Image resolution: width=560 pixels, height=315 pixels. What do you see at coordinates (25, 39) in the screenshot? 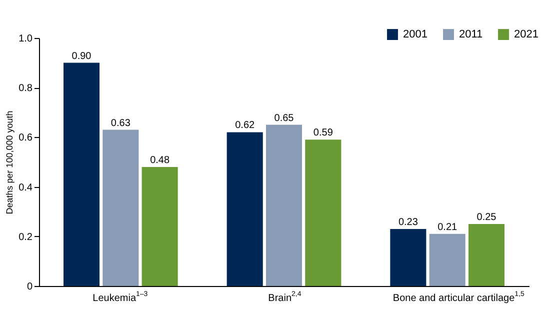
I see `y-tick-label: 1.0` at bounding box center [25, 39].